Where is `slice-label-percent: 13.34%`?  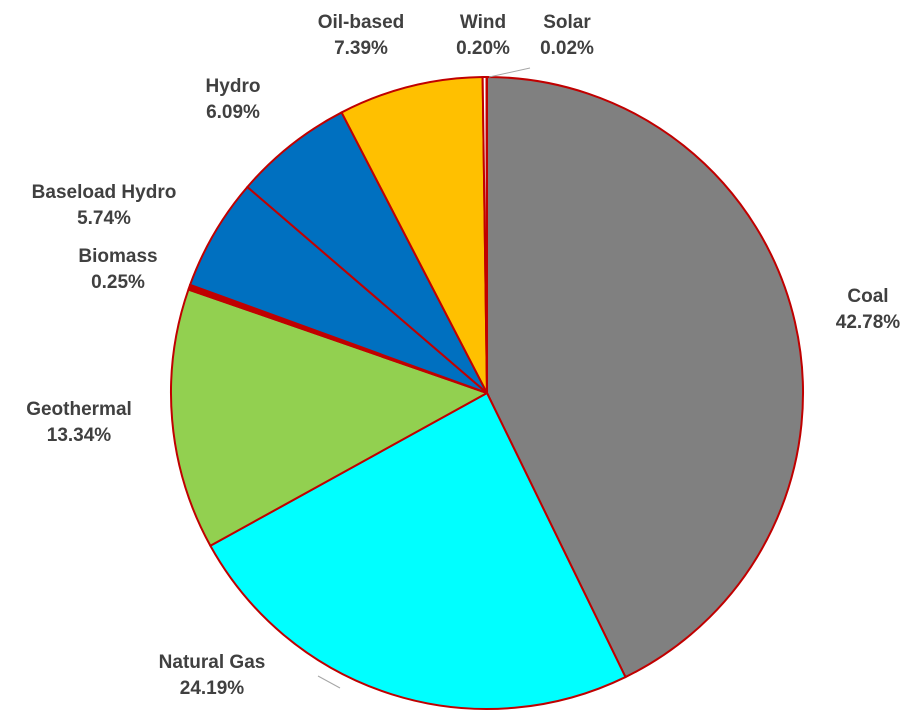
slice-label-percent: 13.34% is located at coordinates (79, 435).